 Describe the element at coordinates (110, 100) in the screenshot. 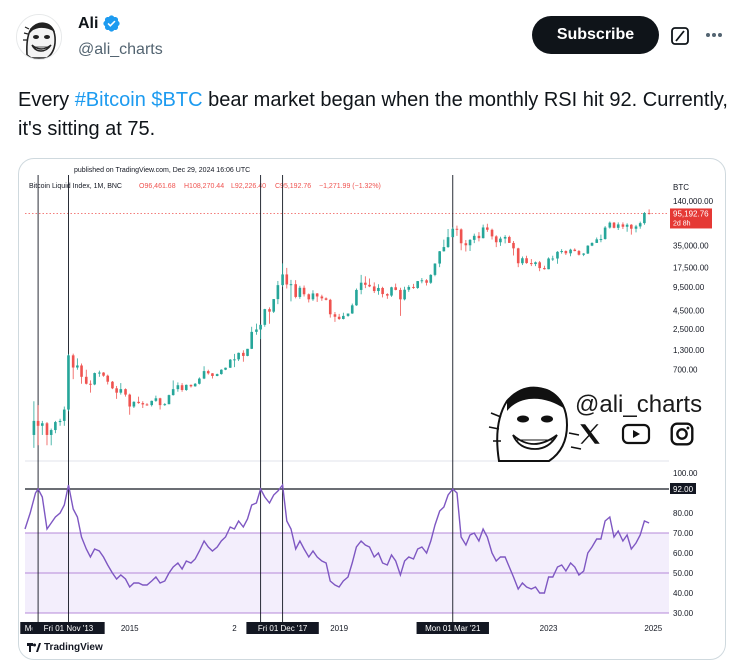

I see `hashtag-link: #Bitcoin` at that location.